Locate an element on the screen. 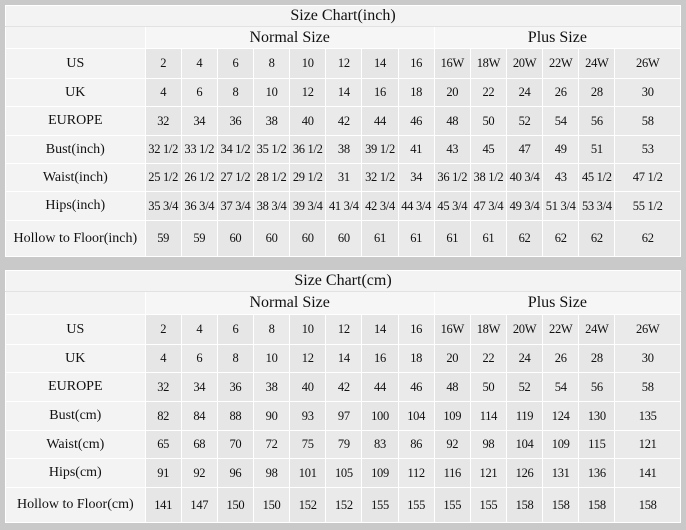 The width and height of the screenshot is (686, 530). table-cell: 124 is located at coordinates (561, 416).